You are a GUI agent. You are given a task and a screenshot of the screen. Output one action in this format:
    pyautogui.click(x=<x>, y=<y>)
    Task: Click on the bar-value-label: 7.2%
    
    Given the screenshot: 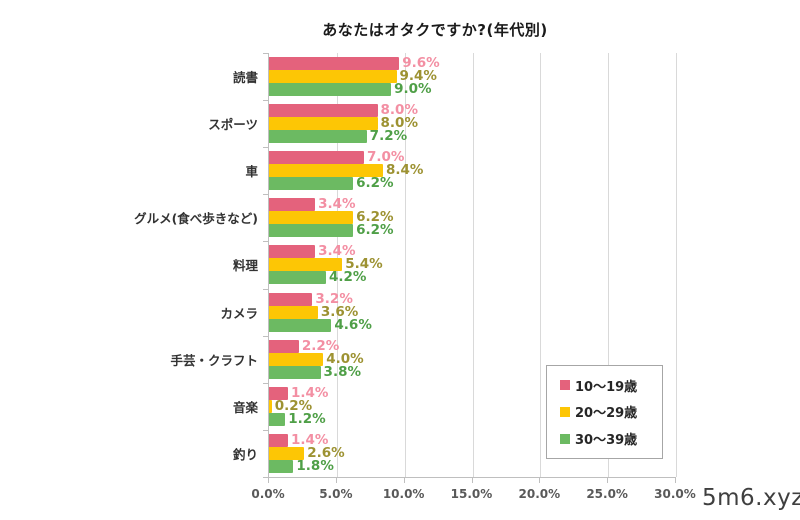 What is the action you would take?
    pyautogui.click(x=388, y=136)
    